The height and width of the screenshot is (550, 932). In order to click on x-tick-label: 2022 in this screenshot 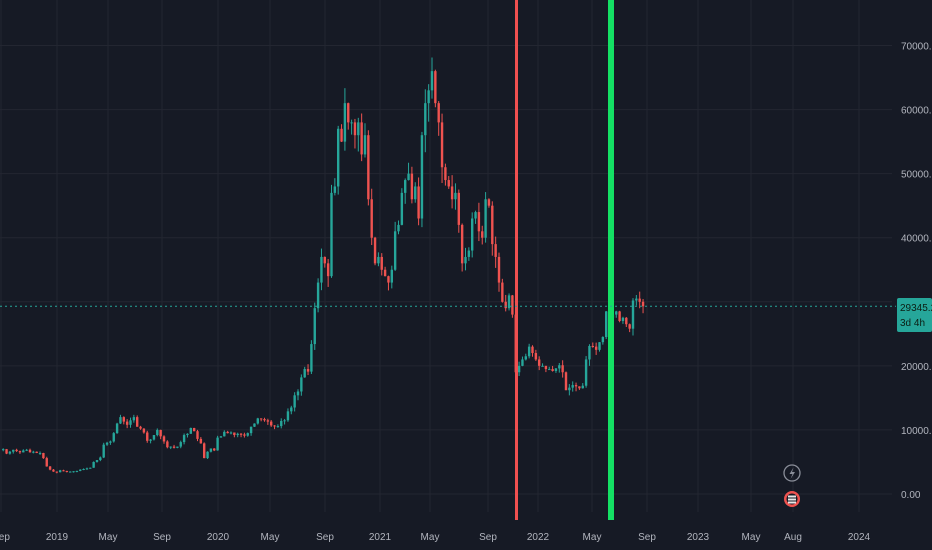, I will do `click(538, 537)`.